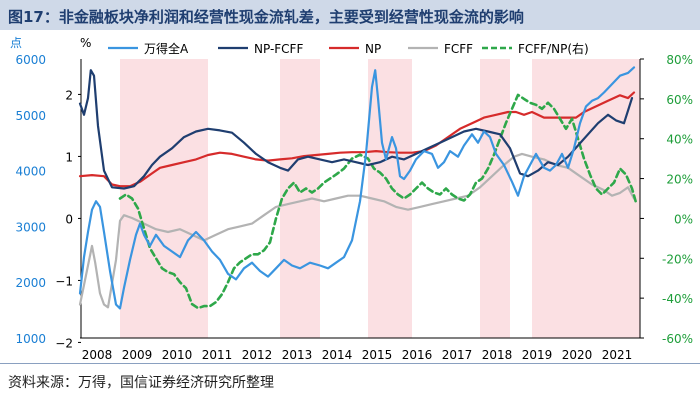 This screenshot has width=700, height=403. What do you see at coordinates (677, 259) in the screenshot?
I see `right-tick-label: -20%` at bounding box center [677, 259].